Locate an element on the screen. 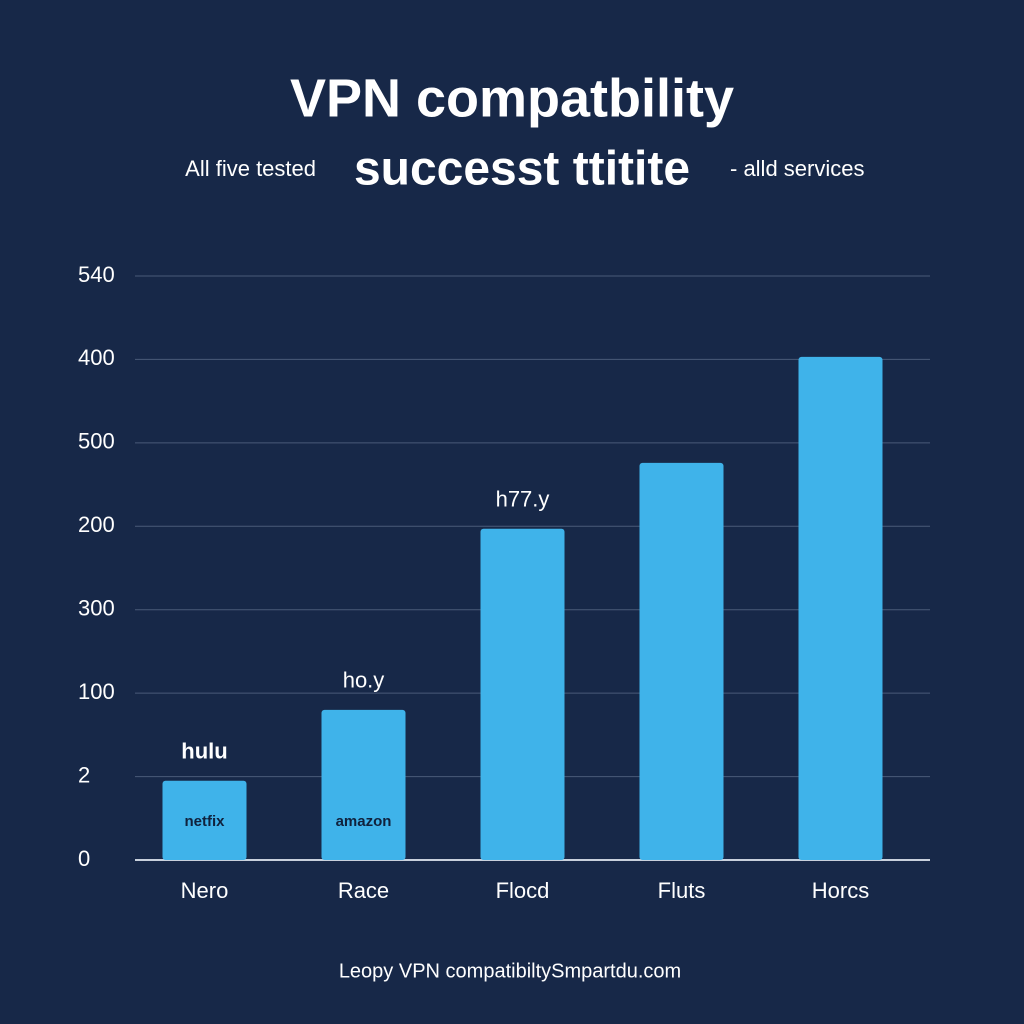 This screenshot has width=1024, height=1024. bar-label: hulu is located at coordinates (204, 751).